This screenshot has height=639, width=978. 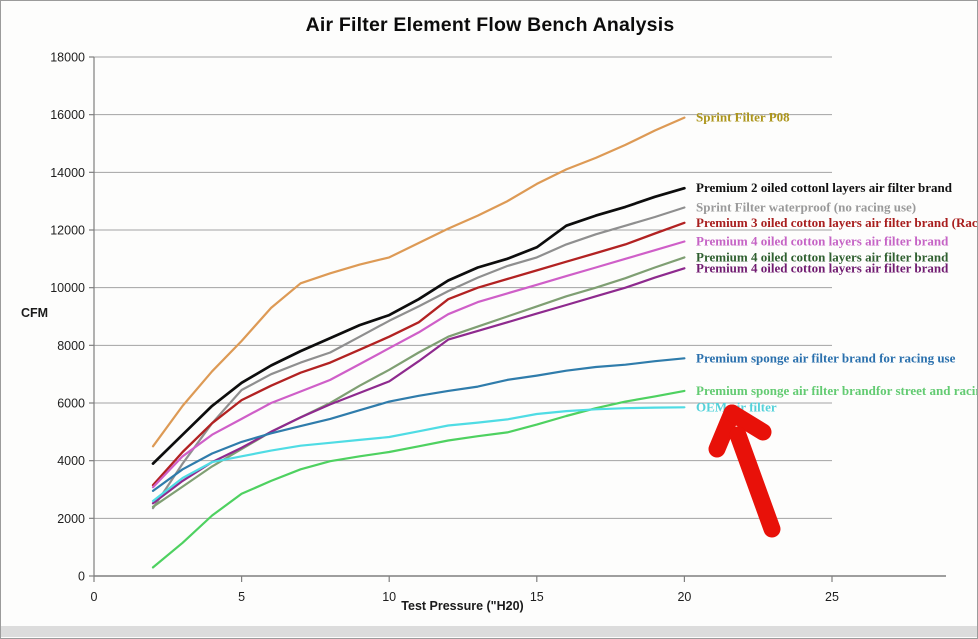 What do you see at coordinates (71, 519) in the screenshot?
I see `y-tick-label: 2000` at bounding box center [71, 519].